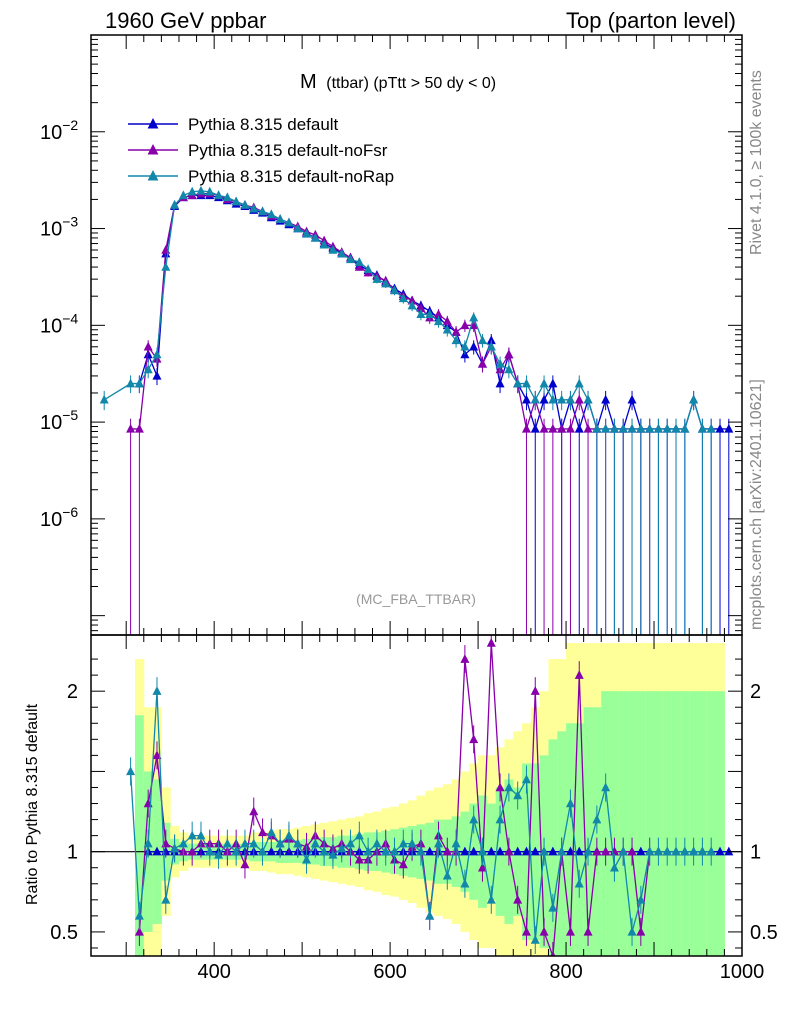  Describe the element at coordinates (185, 20) in the screenshot. I see `header-left: 1960 GeV ppbar` at that location.